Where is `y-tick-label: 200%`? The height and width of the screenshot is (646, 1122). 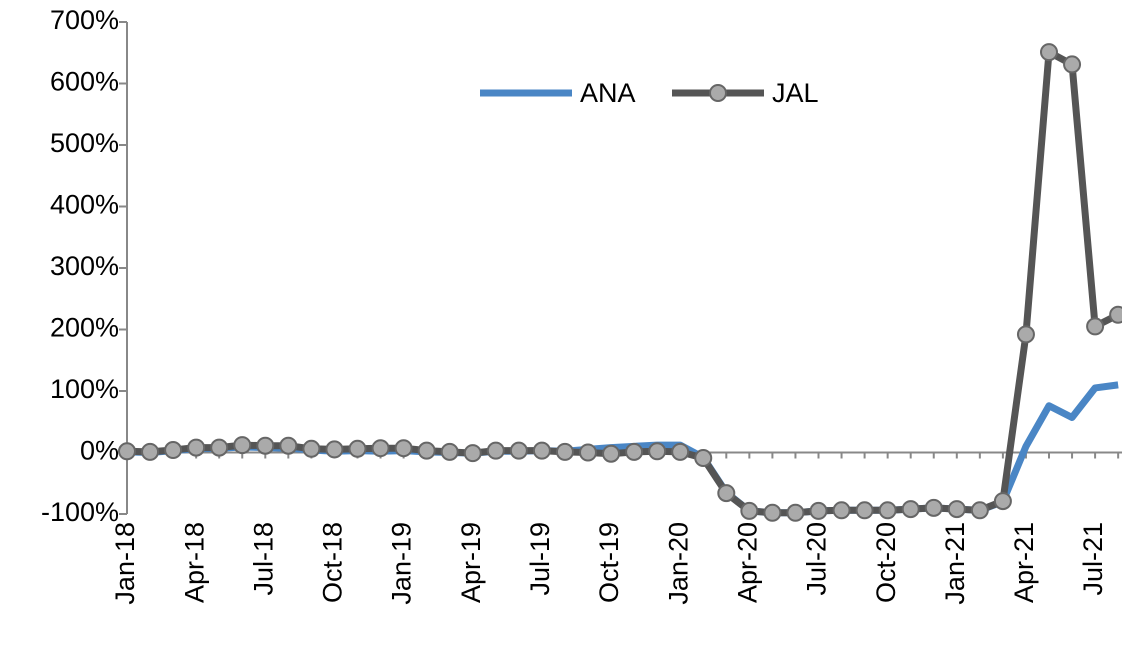
y-tick-label: 200% is located at coordinates (84, 328).